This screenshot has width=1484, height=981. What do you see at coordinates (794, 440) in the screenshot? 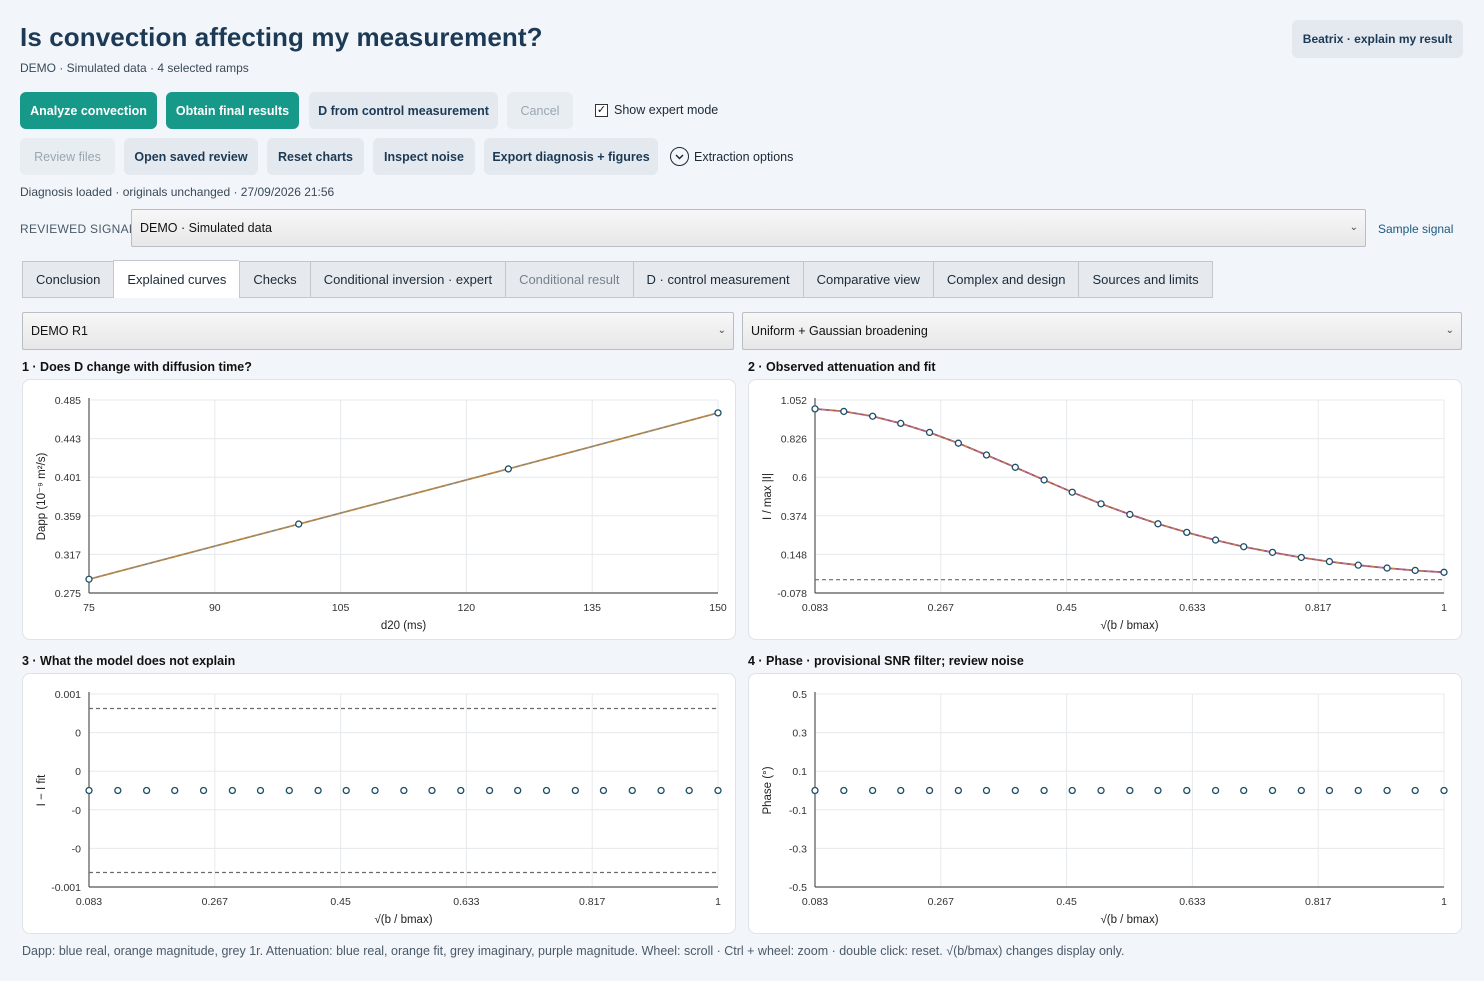
I see `y-tick-label: 0.826` at bounding box center [794, 440].